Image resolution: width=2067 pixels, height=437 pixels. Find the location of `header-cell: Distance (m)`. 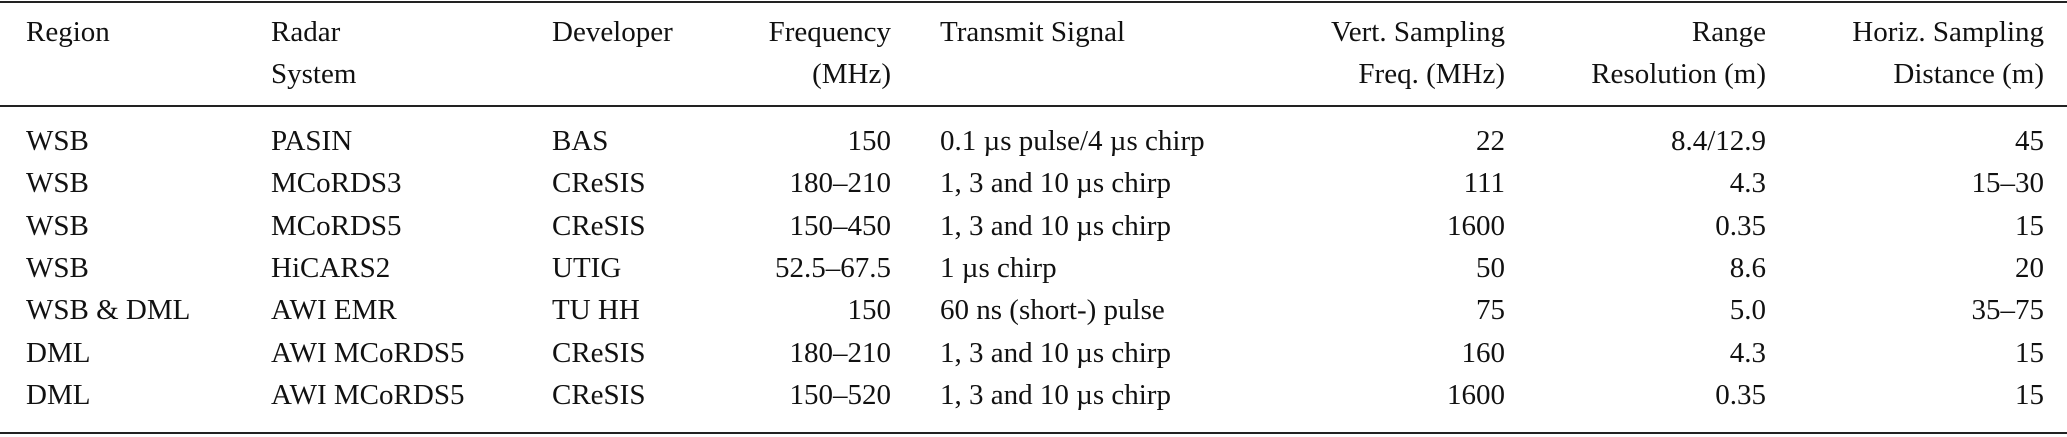

header-cell: Distance (m) is located at coordinates (1968, 74).